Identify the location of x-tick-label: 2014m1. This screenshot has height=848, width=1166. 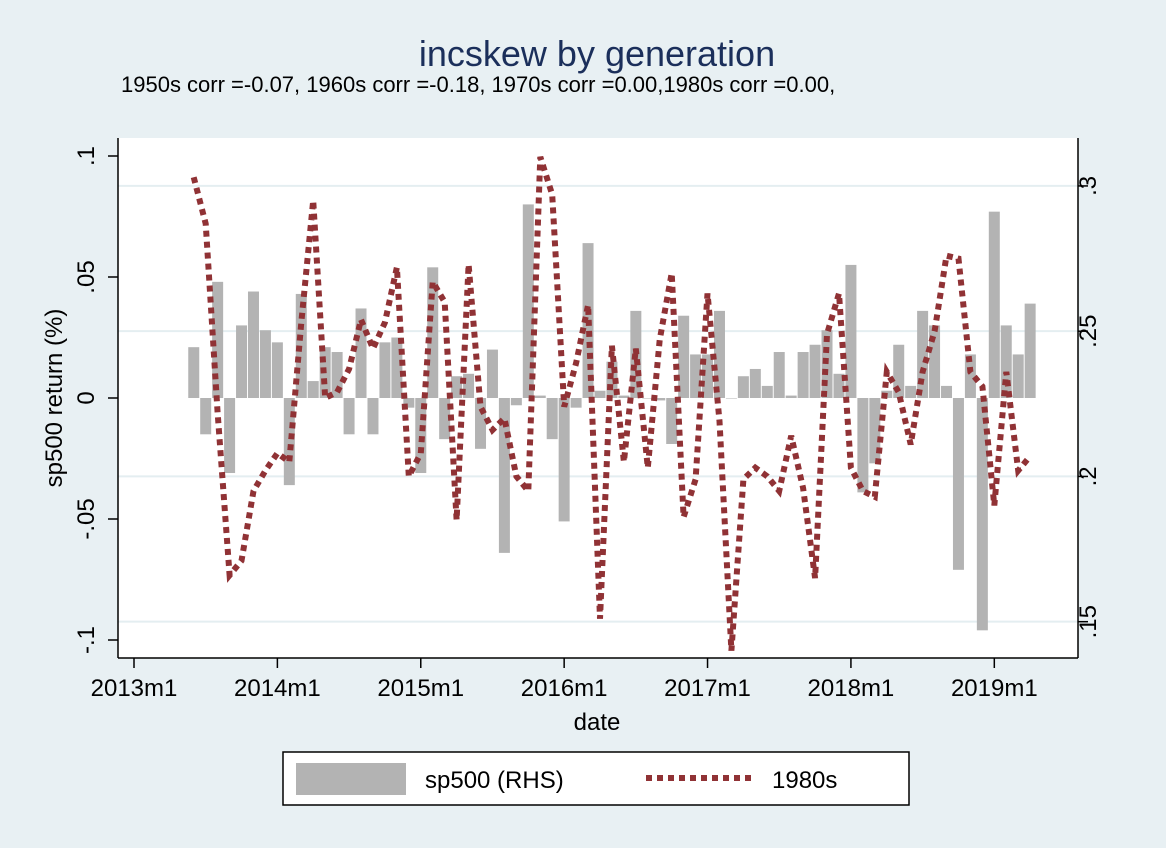
(277, 688).